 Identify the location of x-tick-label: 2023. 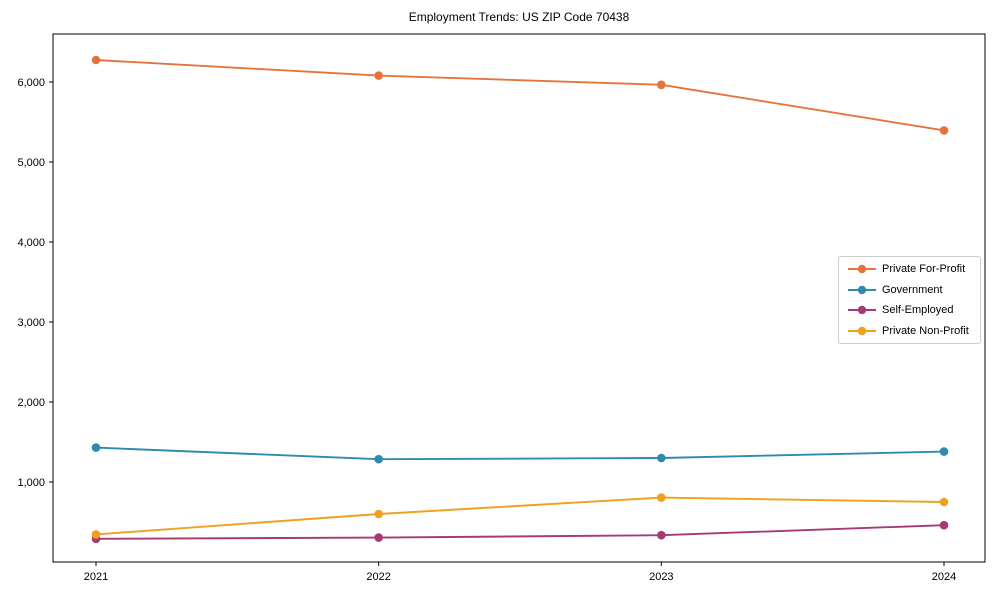
(661, 577).